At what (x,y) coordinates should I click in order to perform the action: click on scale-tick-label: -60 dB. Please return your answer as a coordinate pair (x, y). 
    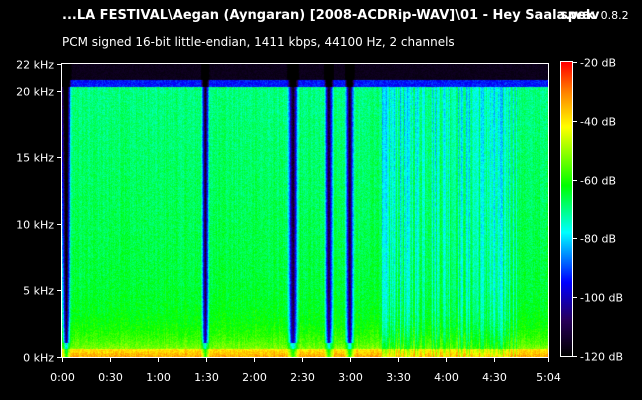
    Looking at the image, I should click on (598, 181).